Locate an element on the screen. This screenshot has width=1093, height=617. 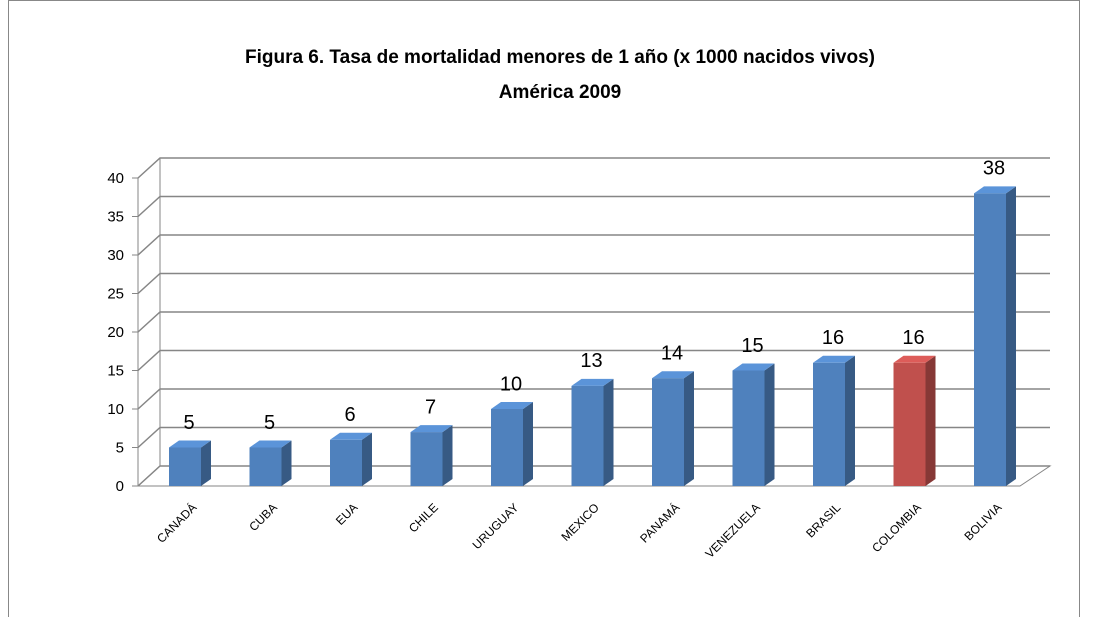
x-tick-label: EUA is located at coordinates (346, 513).